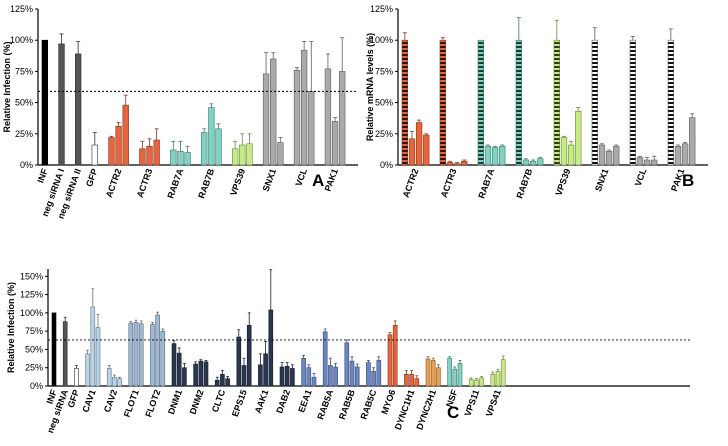 The height and width of the screenshot is (446, 728). I want to click on category-label-b-vcl: VCL, so click(641, 177).